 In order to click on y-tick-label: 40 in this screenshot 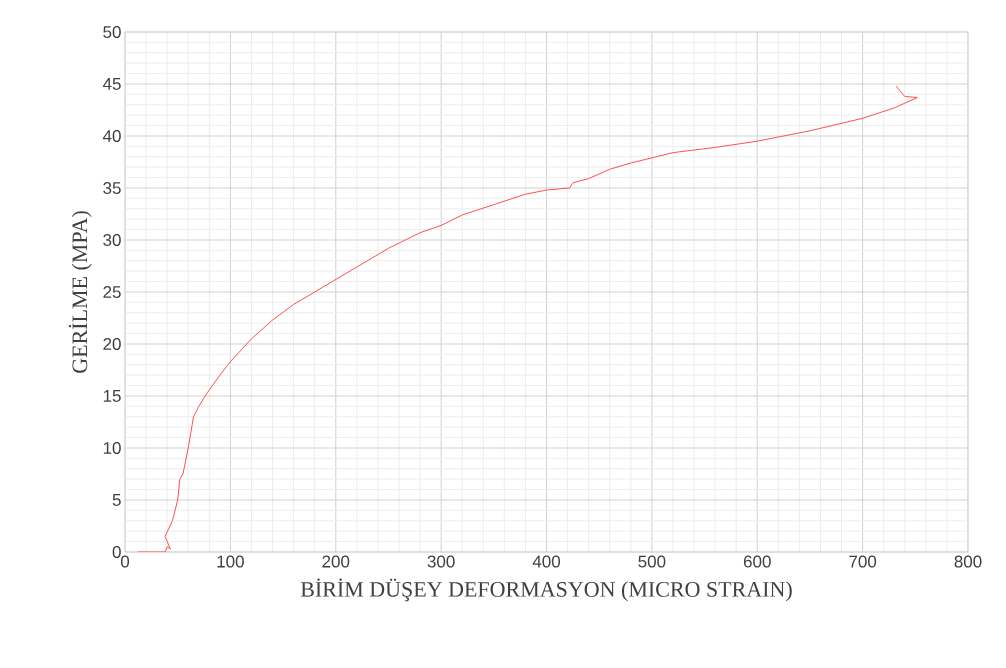, I will do `click(111, 136)`.